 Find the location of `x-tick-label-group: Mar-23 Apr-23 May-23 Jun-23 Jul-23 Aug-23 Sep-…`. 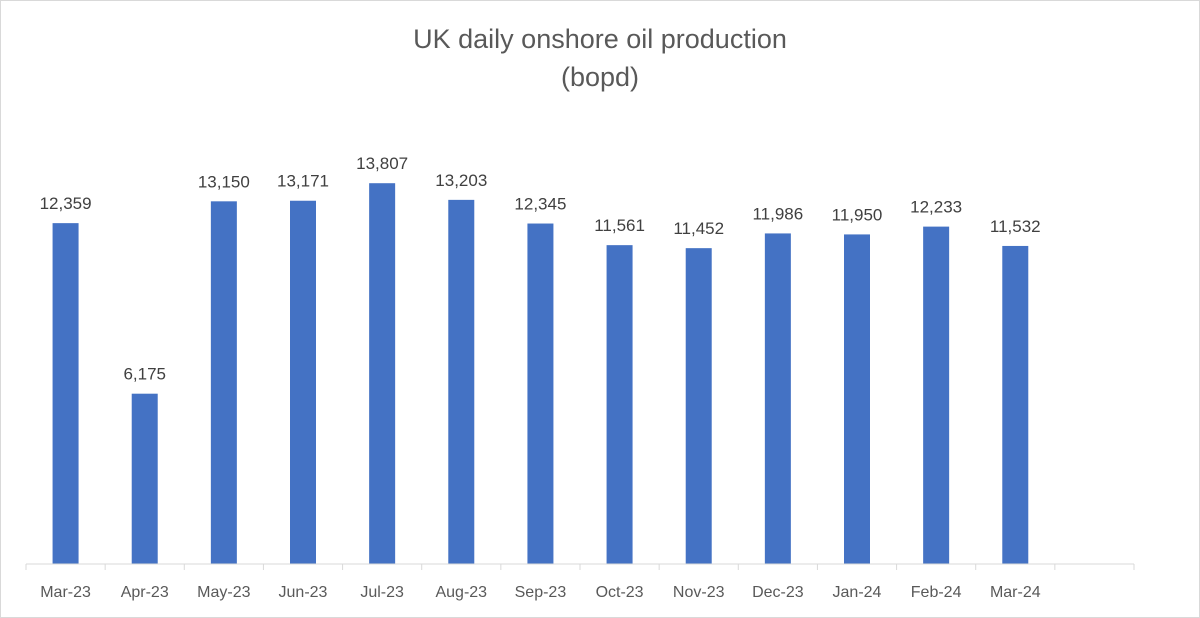

x-tick-label-group: Mar-23 Apr-23 May-23 Jun-23 Jul-23 Aug-23 Sep-… is located at coordinates (540, 592).